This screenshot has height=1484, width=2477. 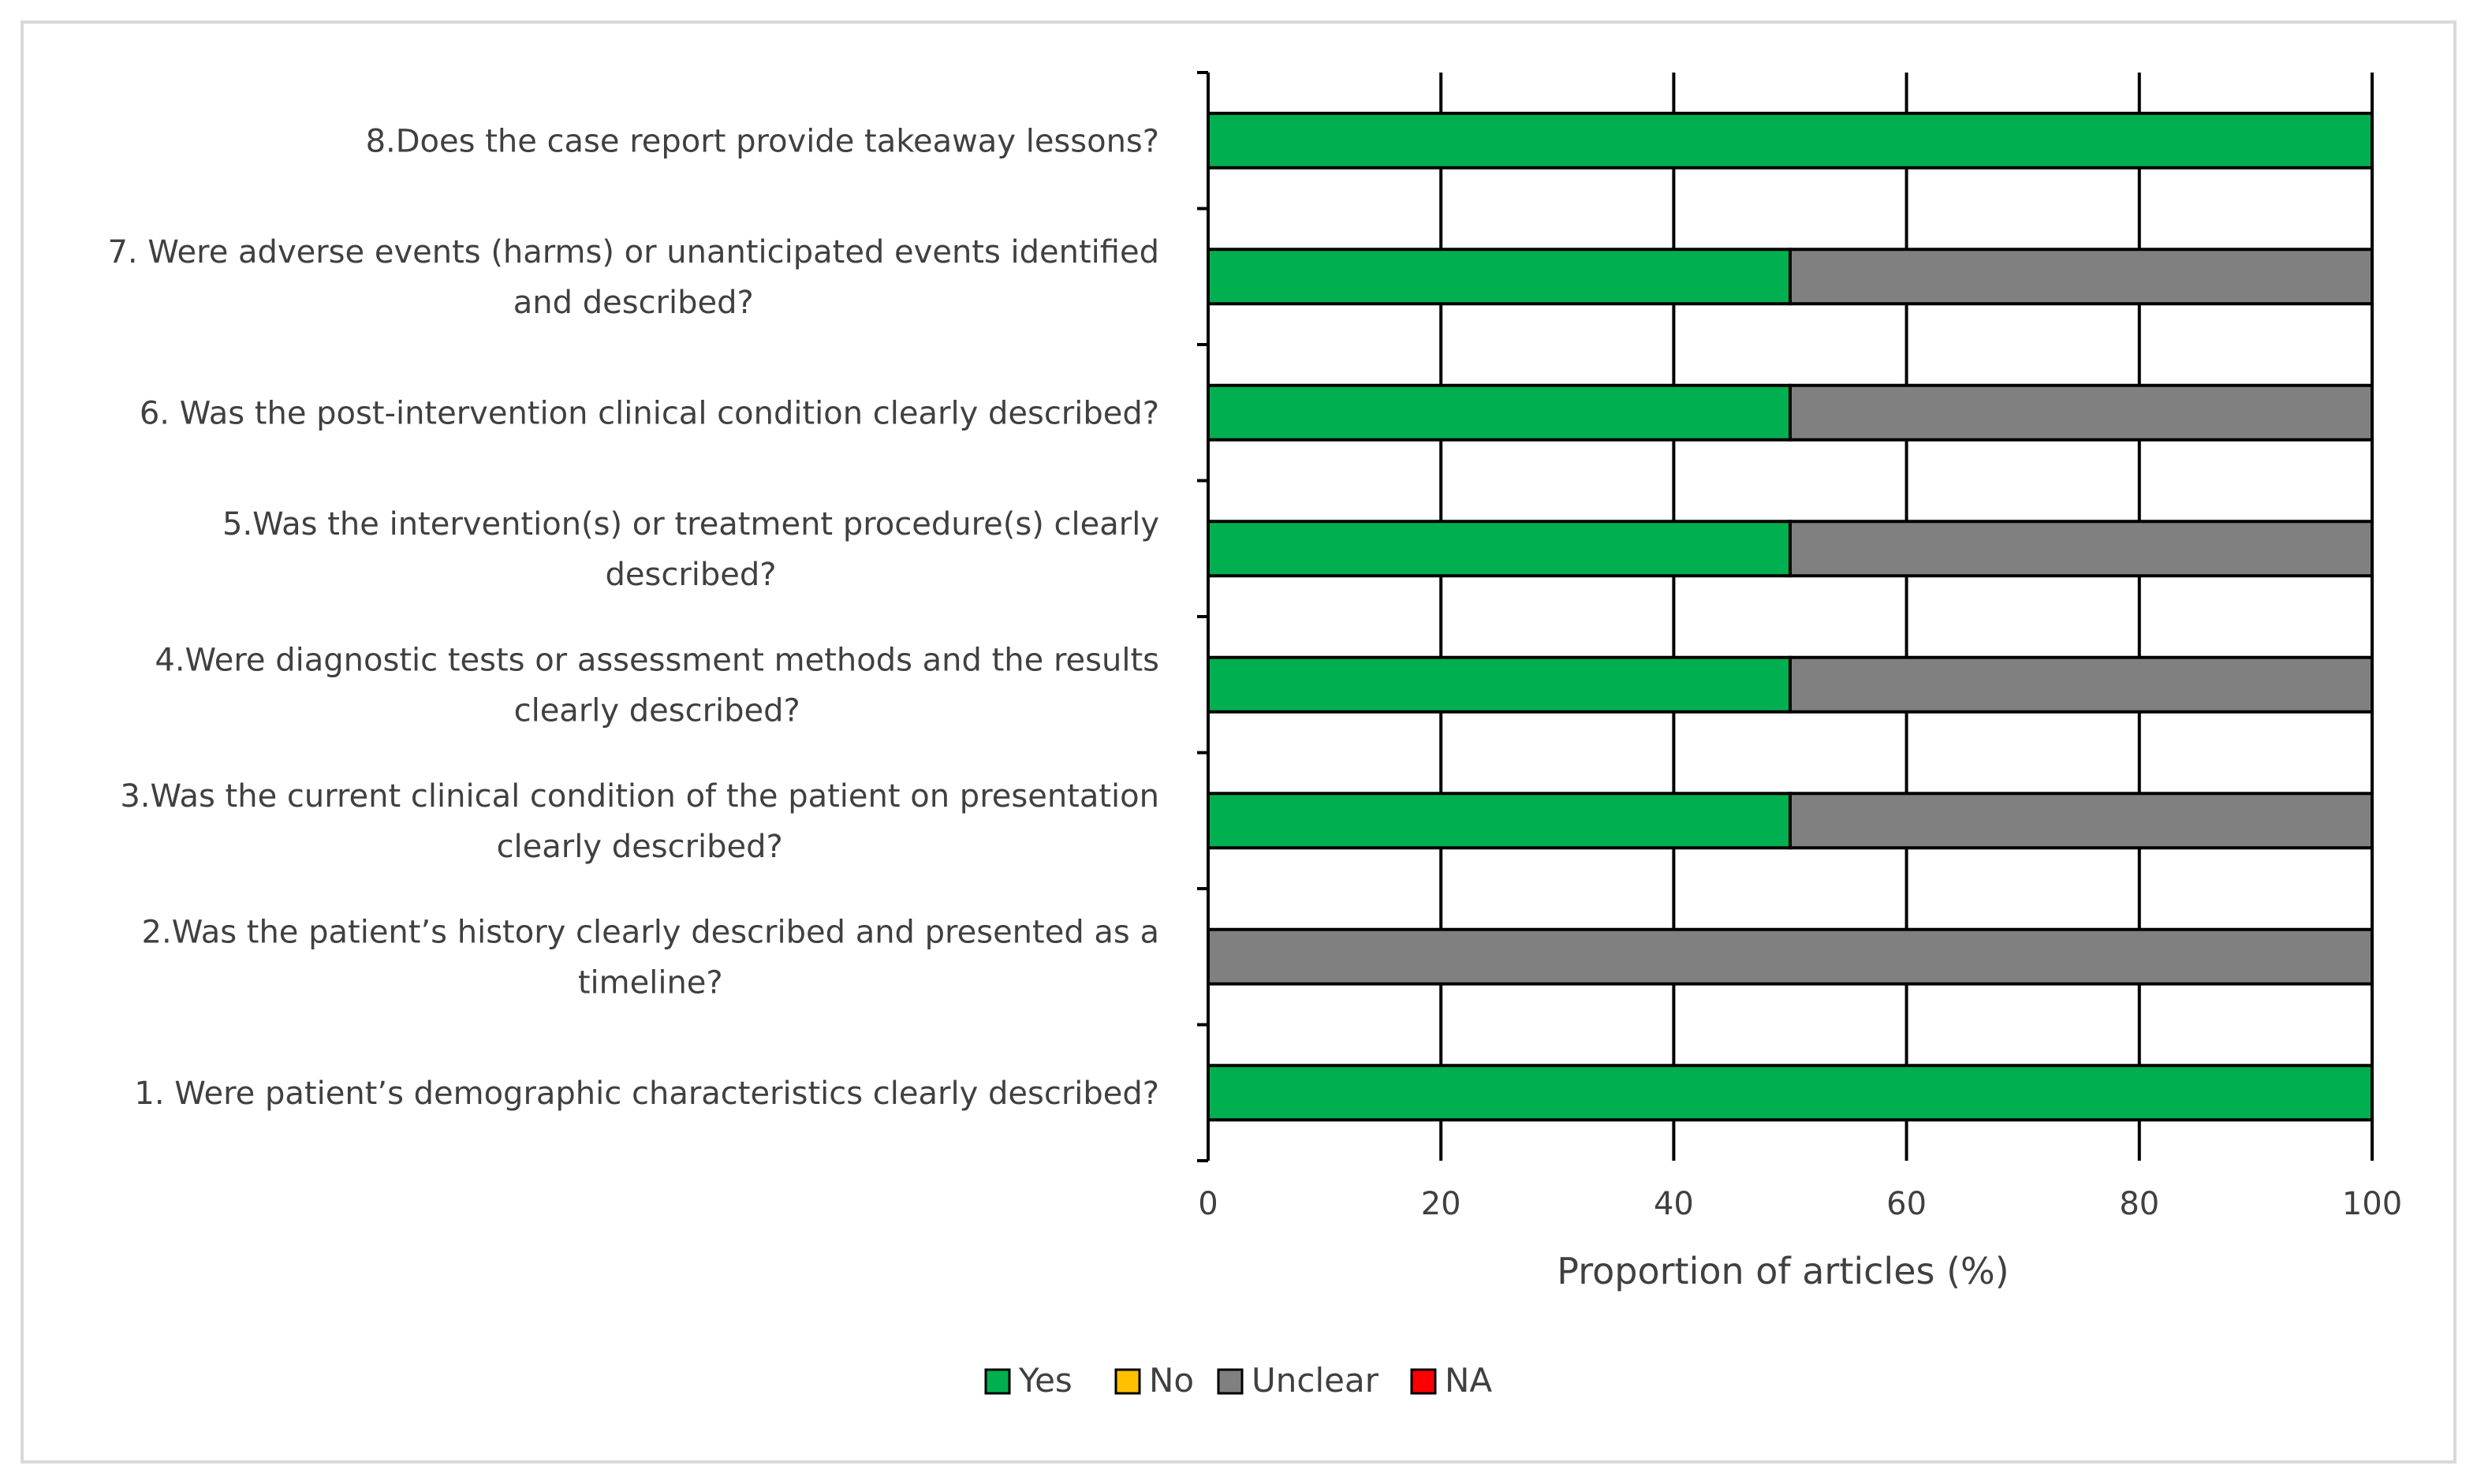 What do you see at coordinates (2082, 684) in the screenshot?
I see `bar-unclear-q4` at bounding box center [2082, 684].